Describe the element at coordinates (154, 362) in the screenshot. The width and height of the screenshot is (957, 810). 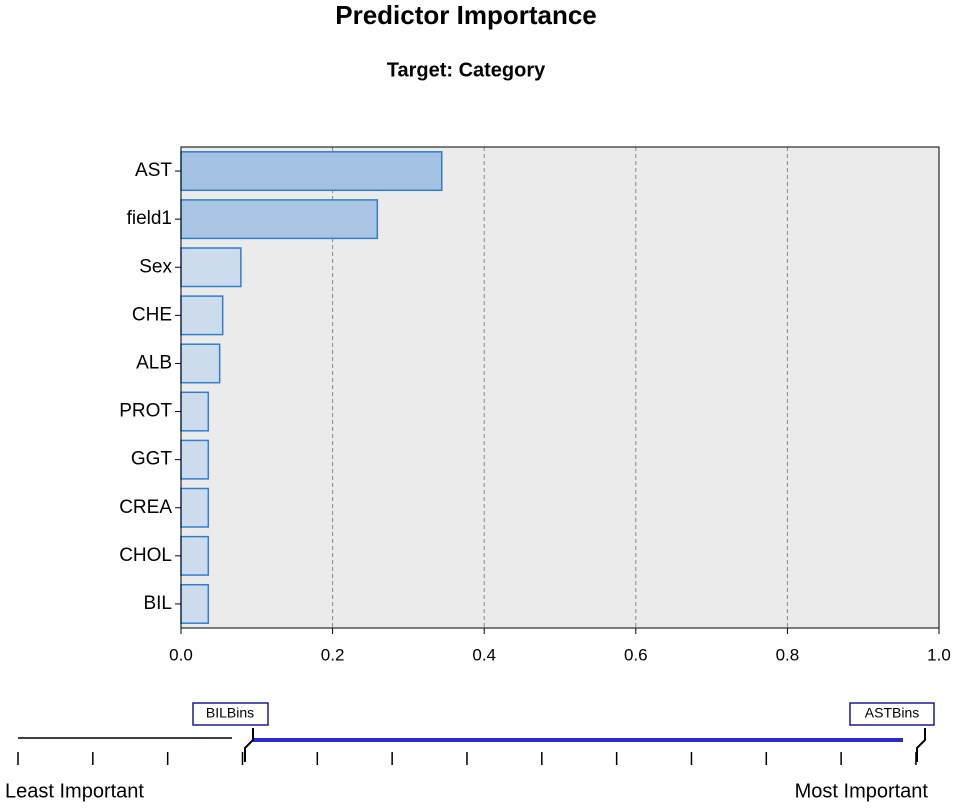
I see `y-tick-label: ALB` at that location.